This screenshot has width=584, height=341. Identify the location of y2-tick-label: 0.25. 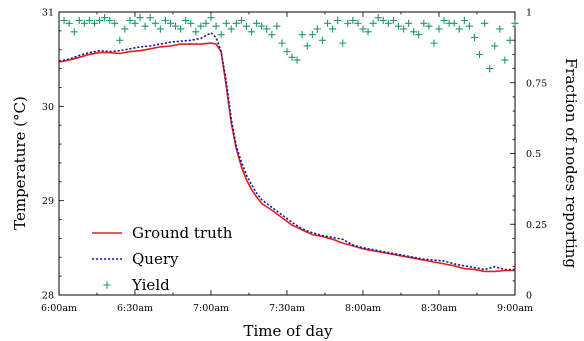
(536, 225).